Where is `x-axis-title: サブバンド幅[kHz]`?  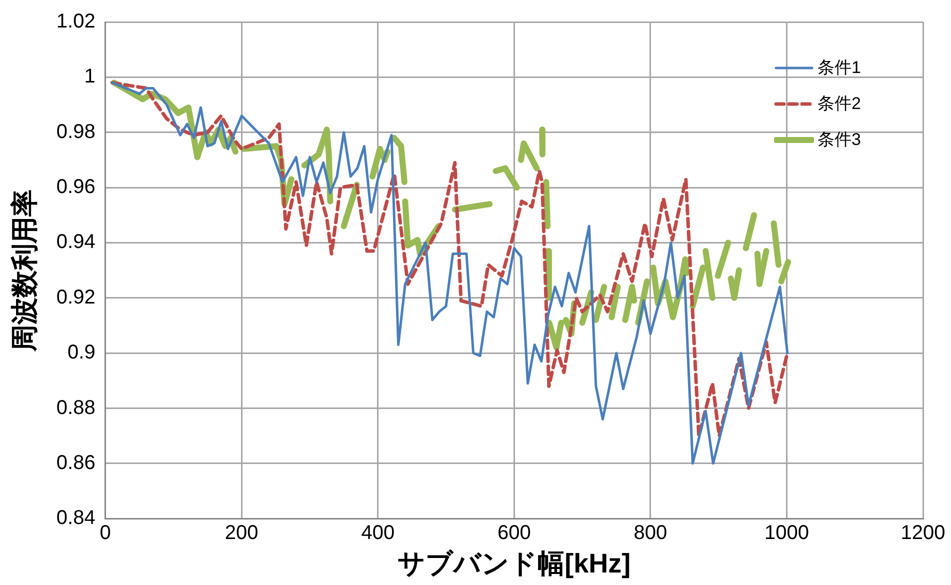
x-axis-title: サブバンド幅[kHz] is located at coordinates (514, 563).